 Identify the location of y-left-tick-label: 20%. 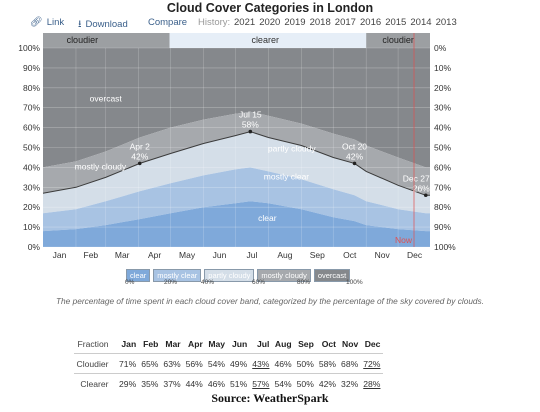
(31, 207).